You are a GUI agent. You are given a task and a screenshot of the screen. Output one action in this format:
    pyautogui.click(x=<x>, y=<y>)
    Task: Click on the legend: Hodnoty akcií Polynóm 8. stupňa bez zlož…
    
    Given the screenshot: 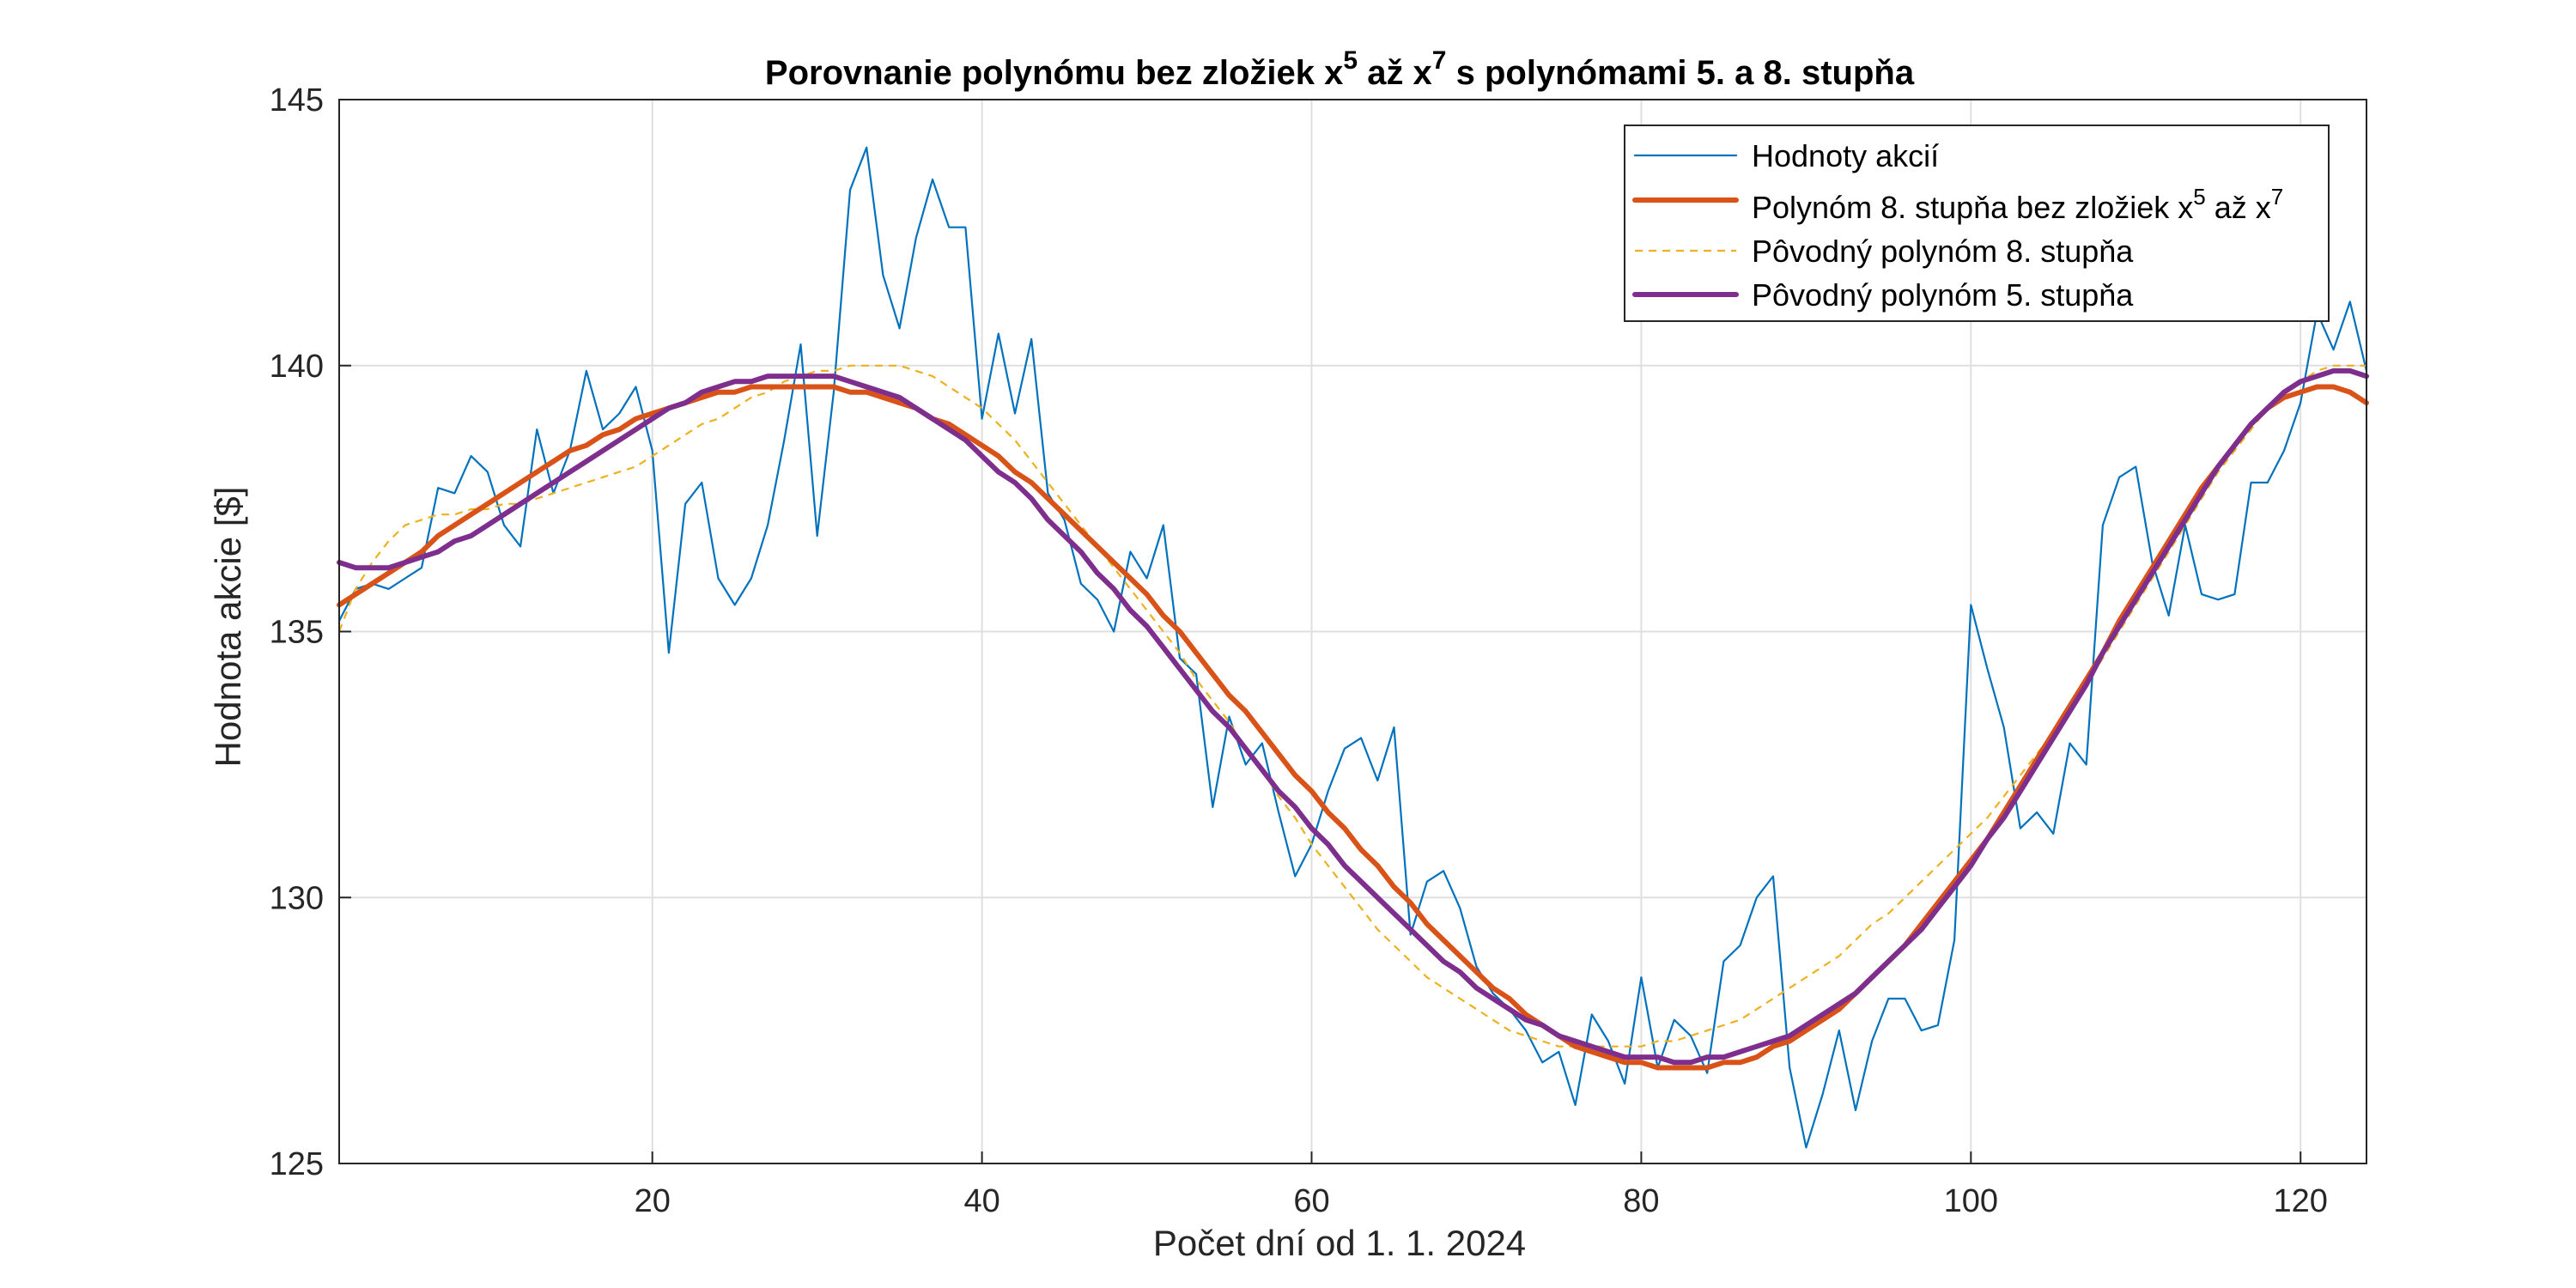 What is the action you would take?
    pyautogui.click(x=1977, y=223)
    